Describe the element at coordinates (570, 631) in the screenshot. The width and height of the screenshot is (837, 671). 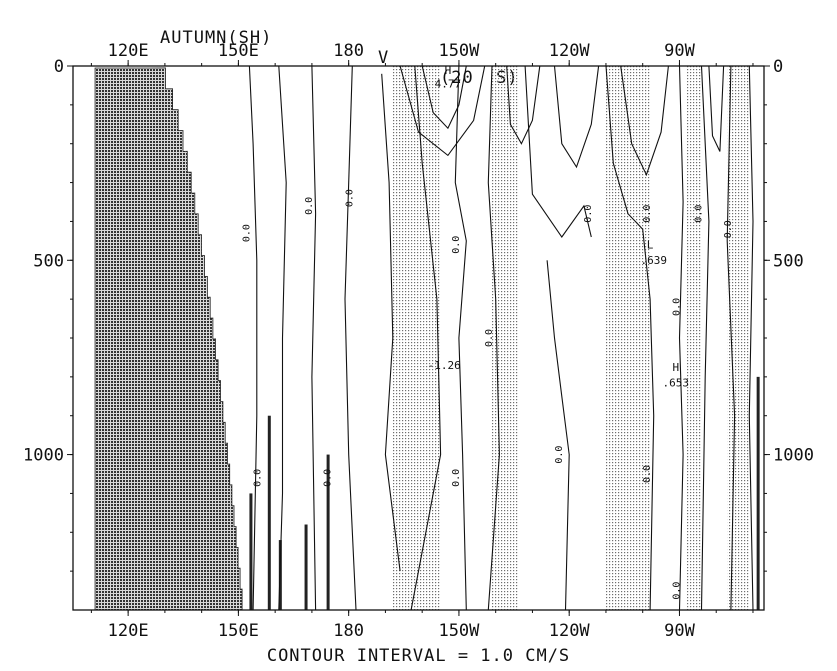
I see `x-tick-label-bottom: 120W` at that location.